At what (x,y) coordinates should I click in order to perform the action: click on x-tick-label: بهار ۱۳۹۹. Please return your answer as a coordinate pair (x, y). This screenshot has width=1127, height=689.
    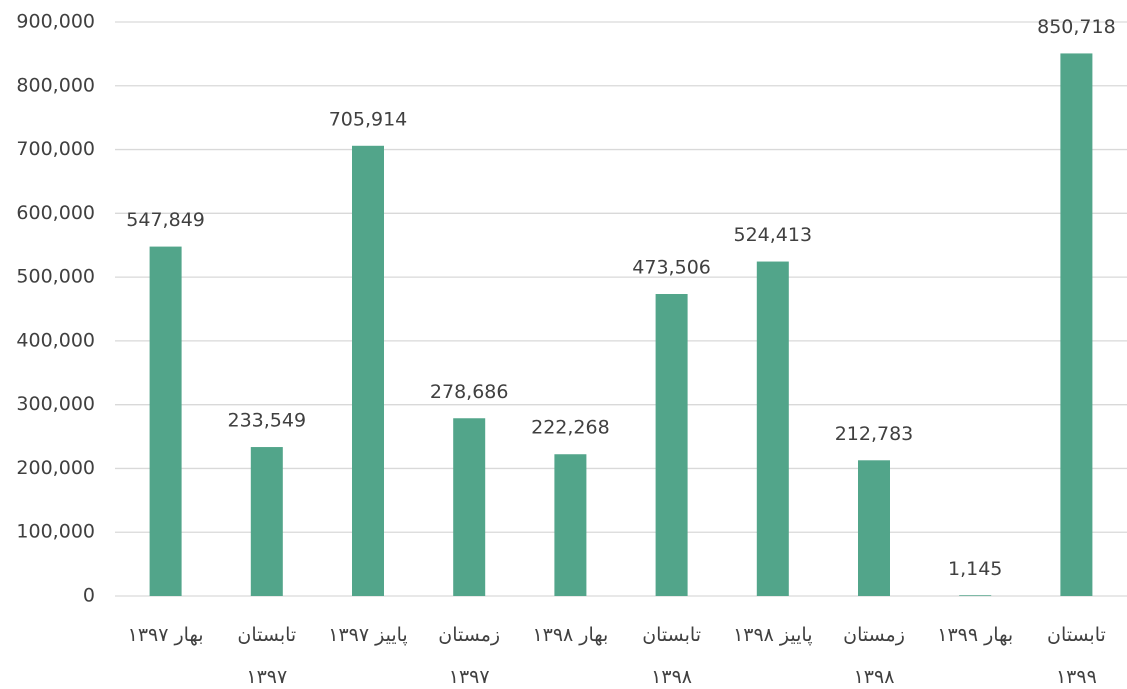
    Looking at the image, I should click on (975, 635).